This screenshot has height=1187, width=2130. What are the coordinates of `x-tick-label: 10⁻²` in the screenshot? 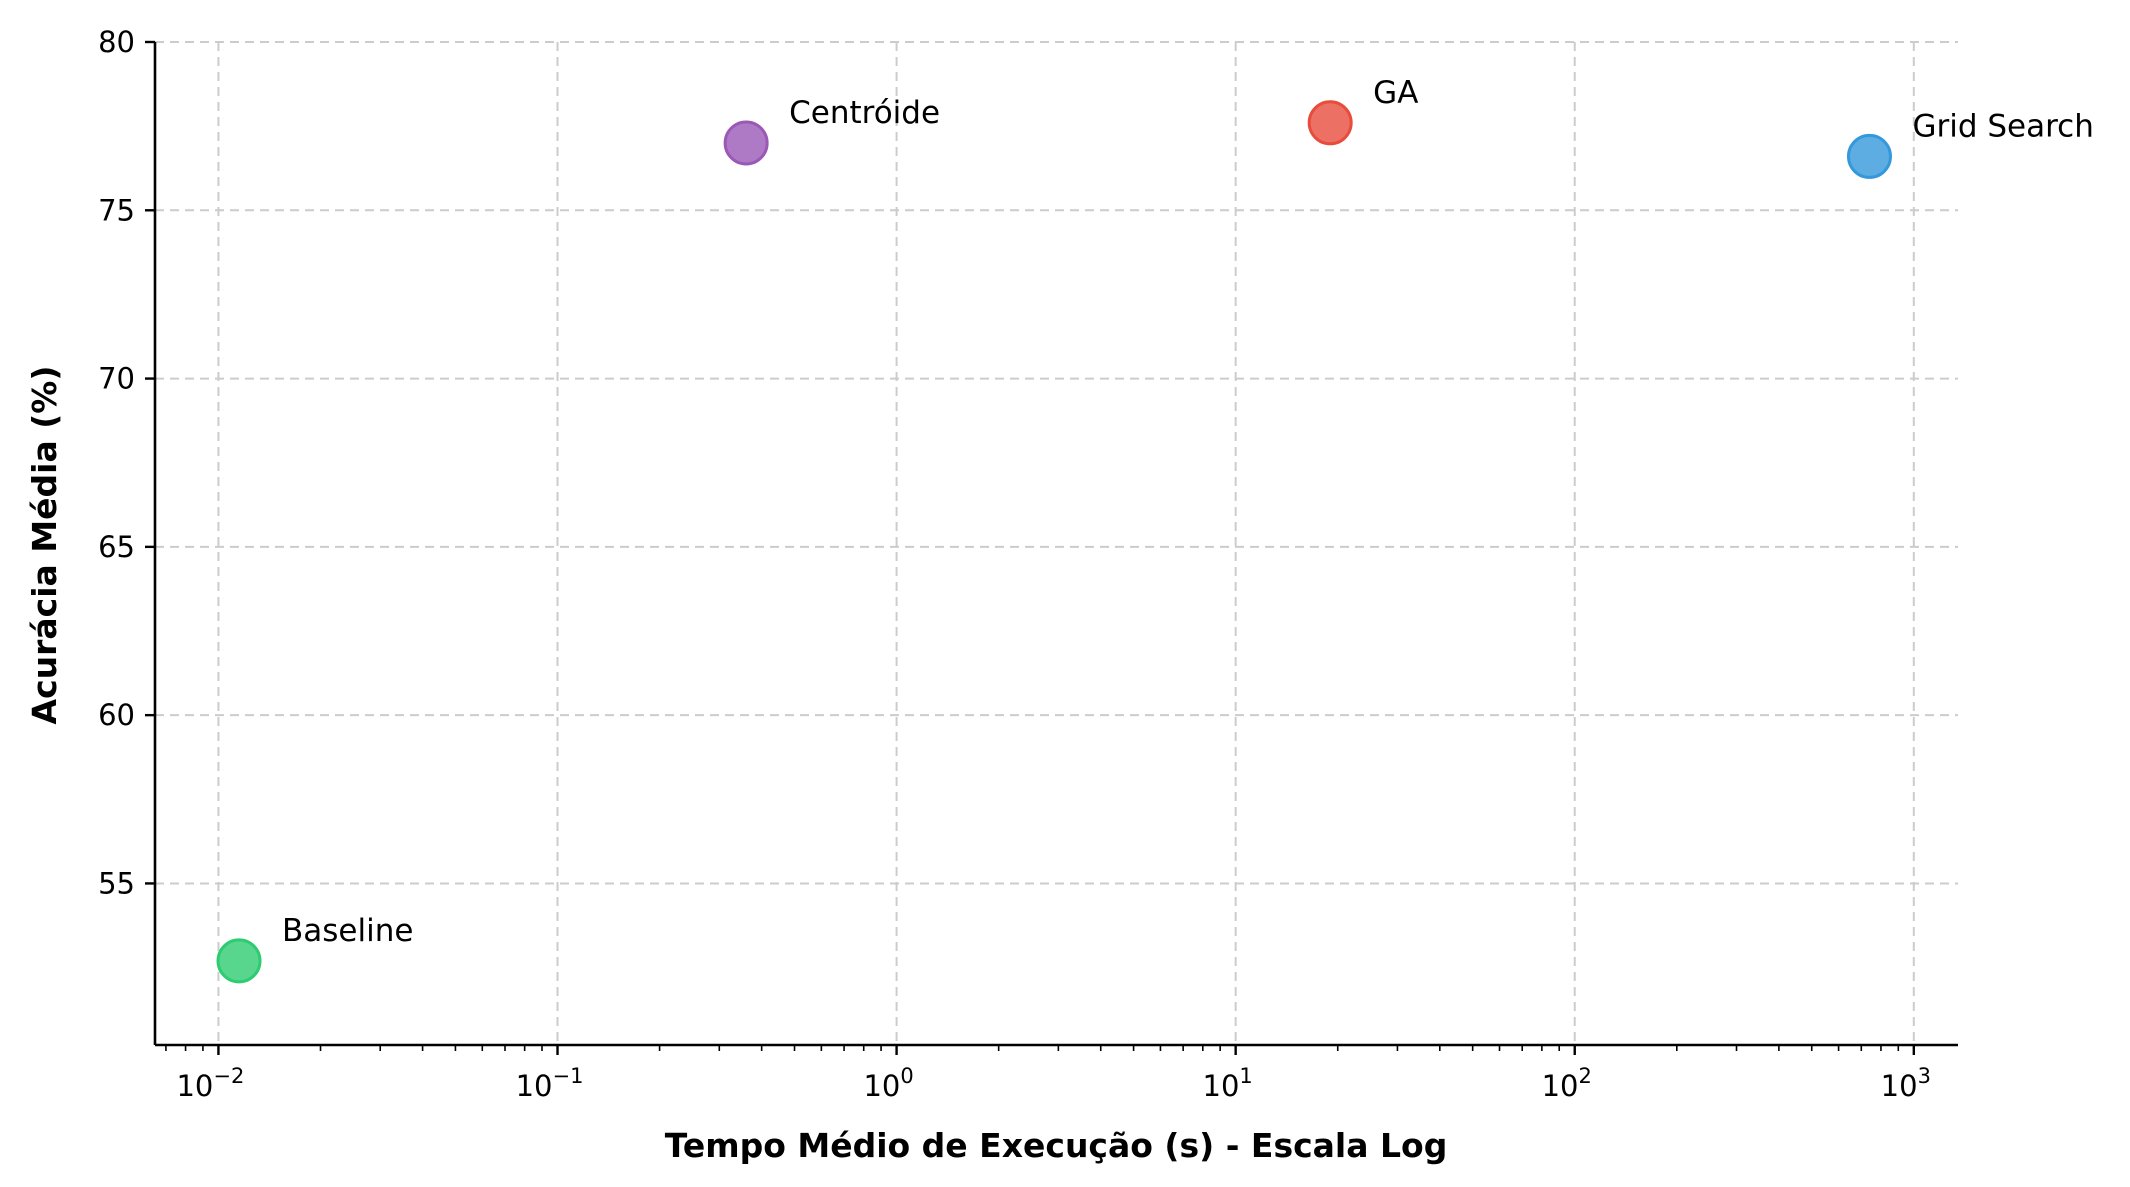 It's located at (210, 1083).